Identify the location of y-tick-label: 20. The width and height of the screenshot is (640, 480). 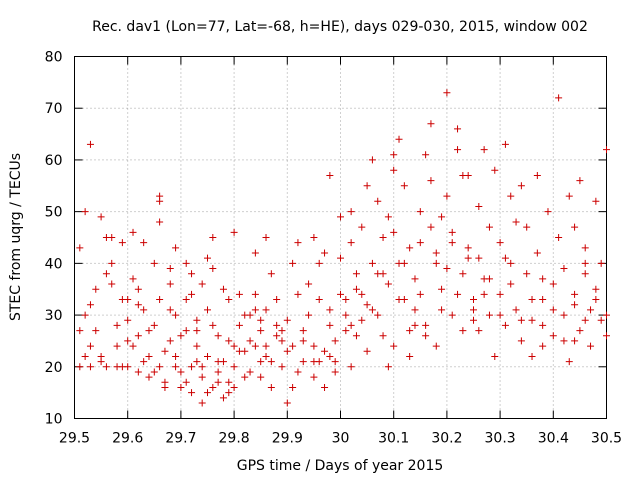
(54, 368).